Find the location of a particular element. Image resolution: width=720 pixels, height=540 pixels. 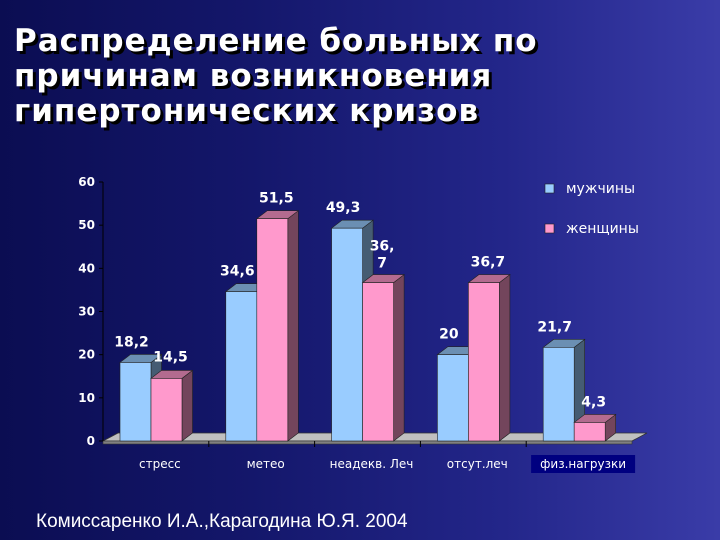

title-line-1: Распределение больных по is located at coordinates (276, 41).